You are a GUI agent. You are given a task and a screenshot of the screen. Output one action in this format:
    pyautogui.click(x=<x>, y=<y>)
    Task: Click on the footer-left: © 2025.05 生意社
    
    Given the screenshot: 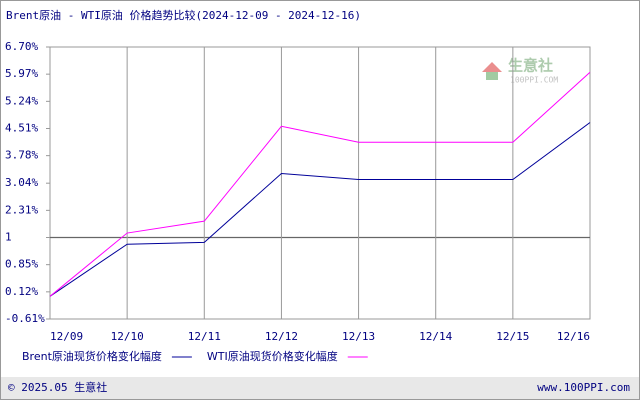 What is the action you would take?
    pyautogui.click(x=57, y=387)
    